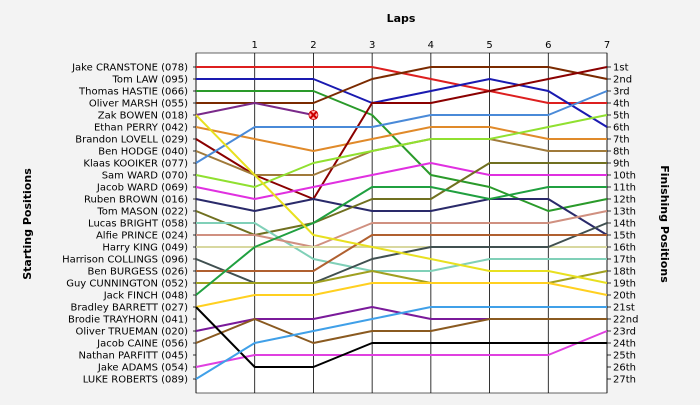 The width and height of the screenshot is (700, 405). I want to click on starting-position-label: Ben BURGESS (026), so click(138, 272).